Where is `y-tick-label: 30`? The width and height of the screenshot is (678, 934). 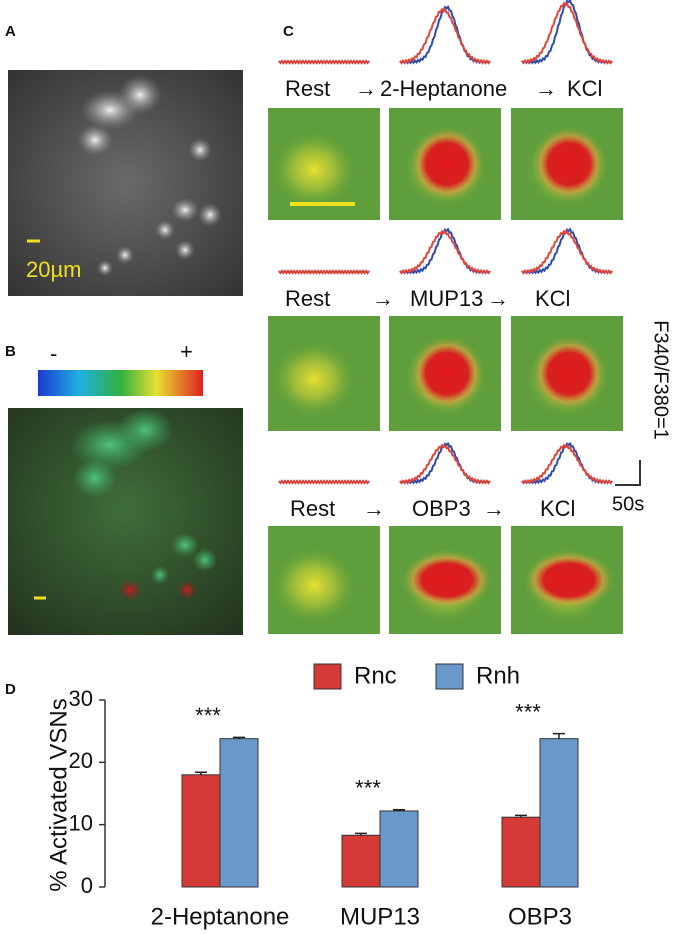 y-tick-label: 30 is located at coordinates (81, 698).